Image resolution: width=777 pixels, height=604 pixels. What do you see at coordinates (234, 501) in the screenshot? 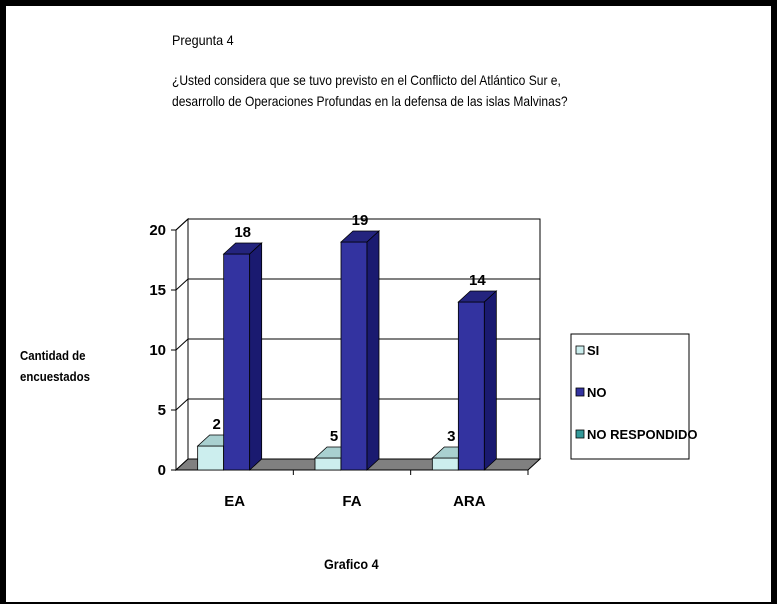
I see `x-category-label: EA` at bounding box center [234, 501].